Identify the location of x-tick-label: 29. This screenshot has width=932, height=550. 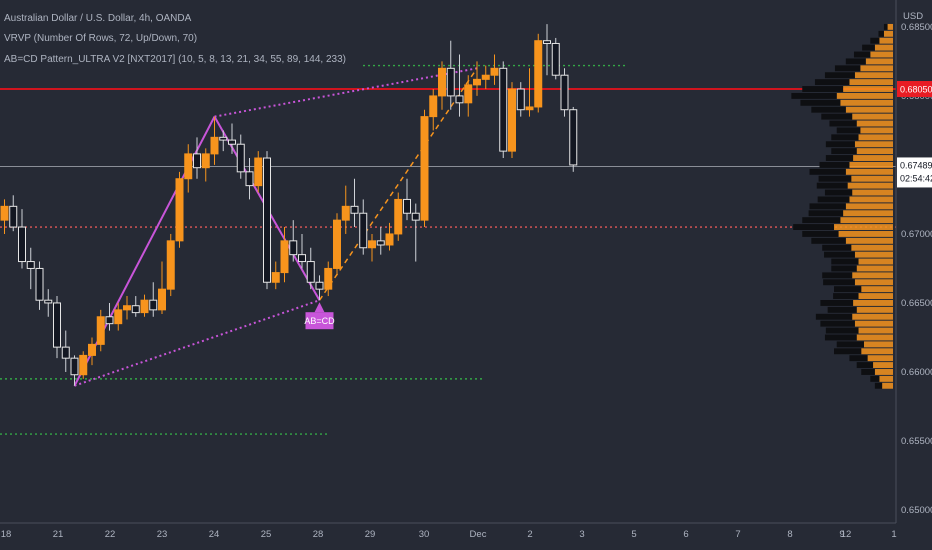
(370, 534).